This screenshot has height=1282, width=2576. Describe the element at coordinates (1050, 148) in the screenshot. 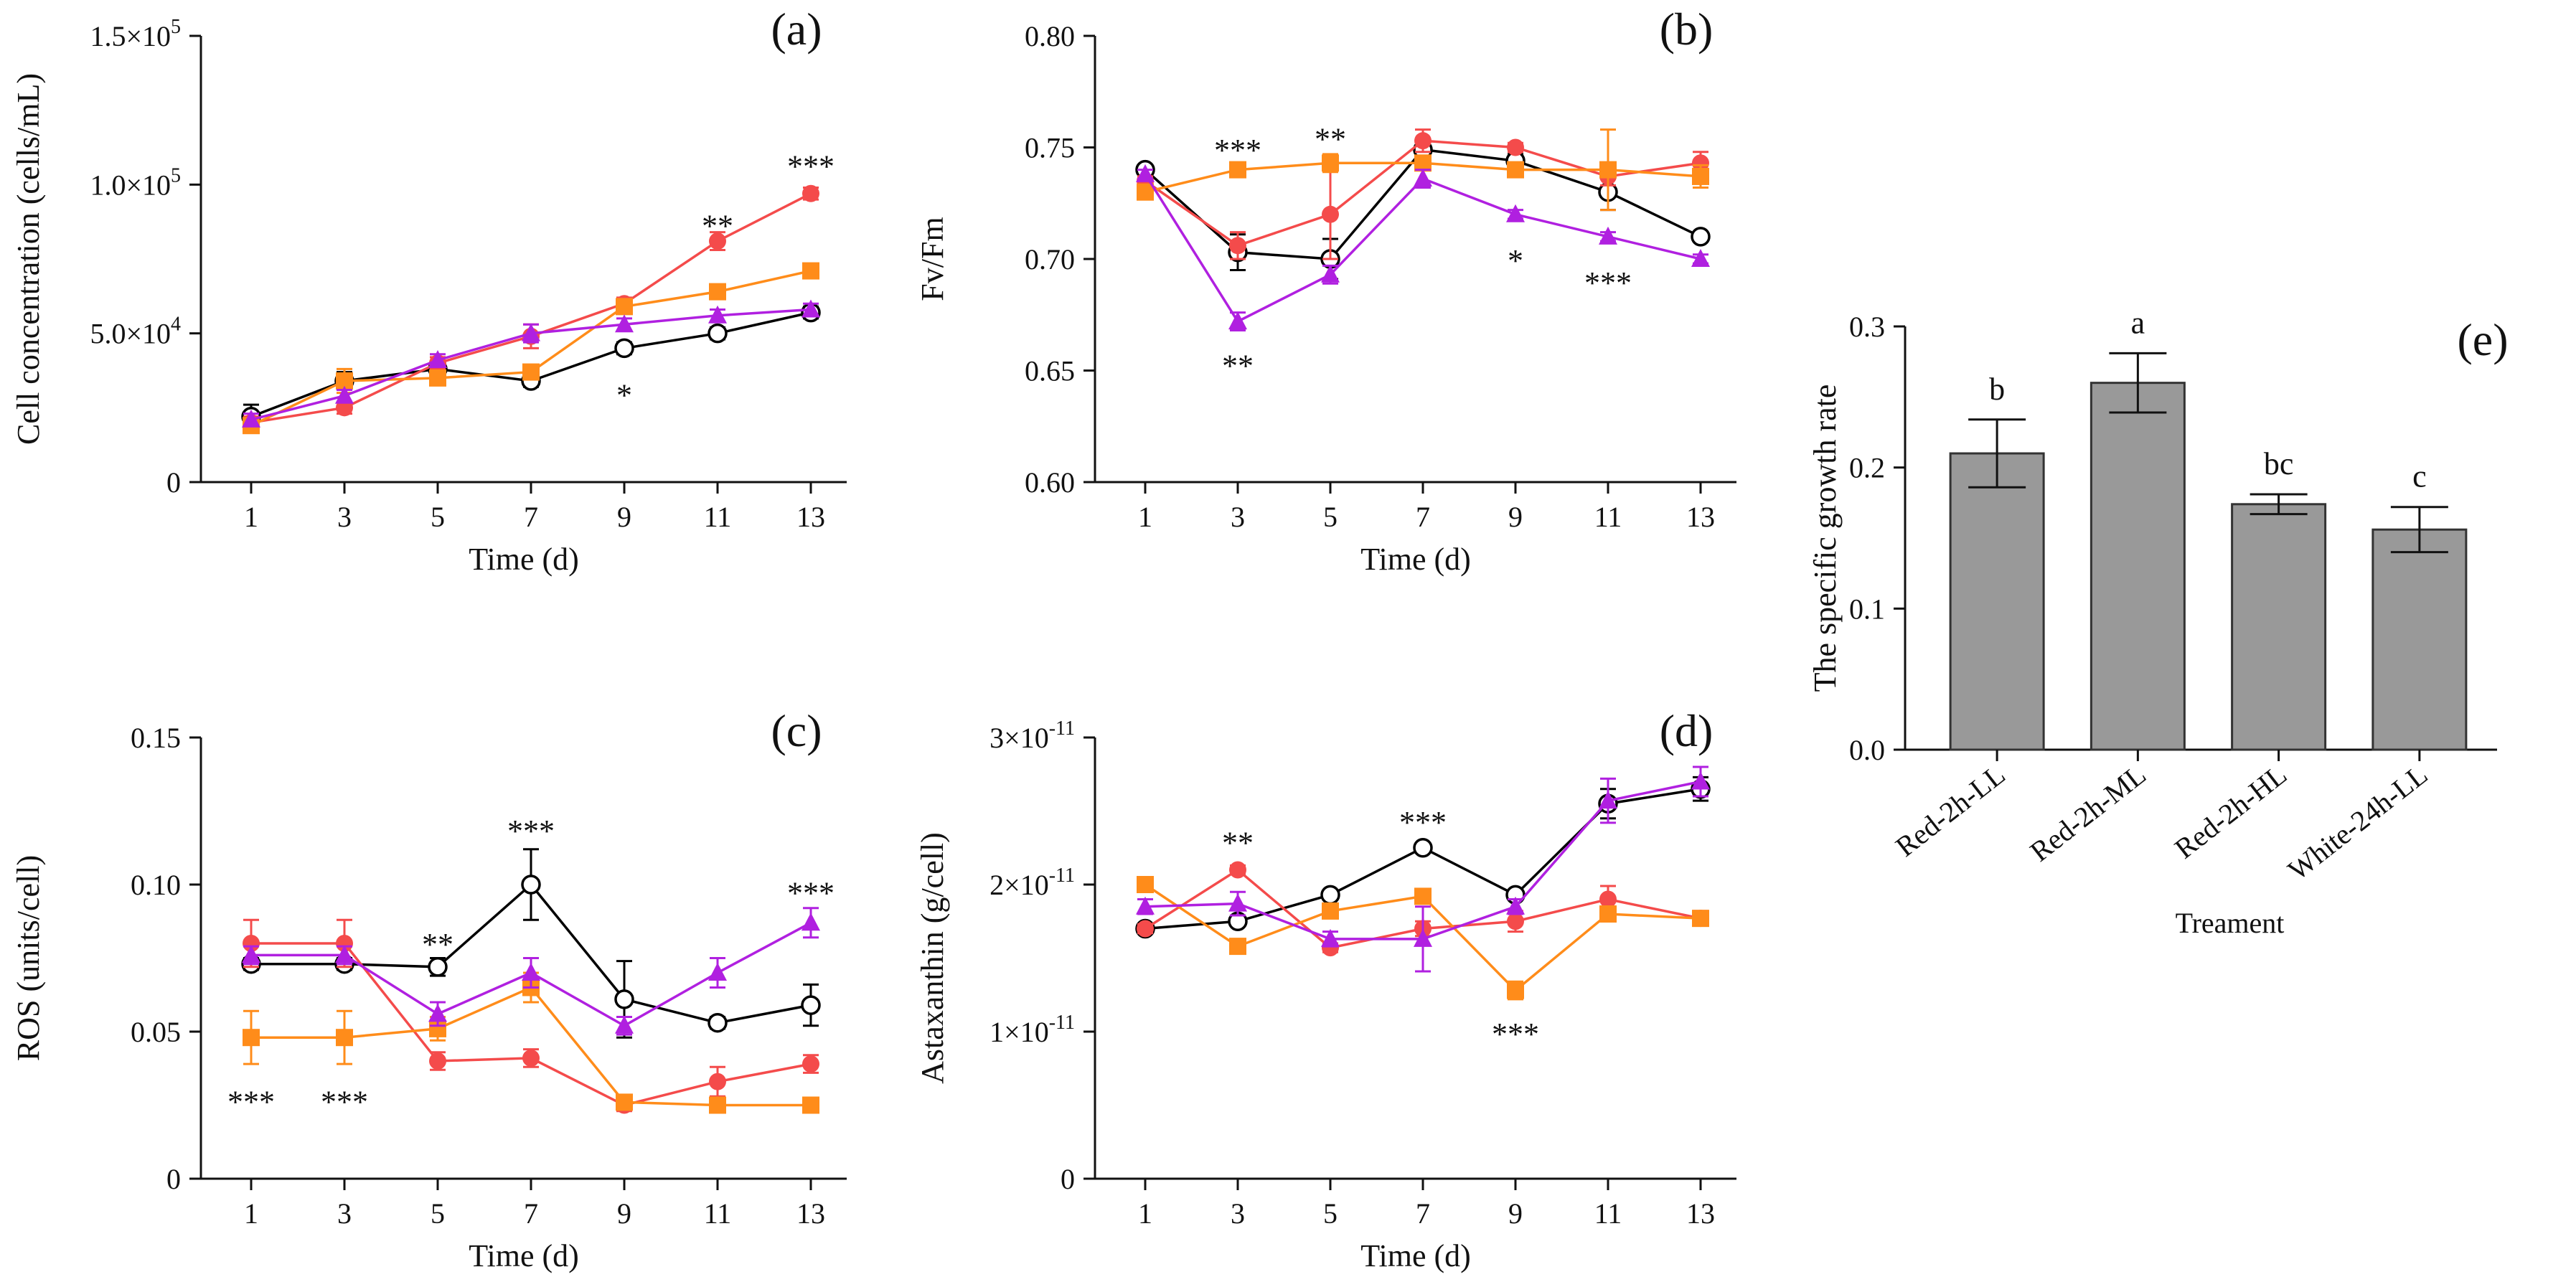

I see `y-tick-label: 0.75` at that location.